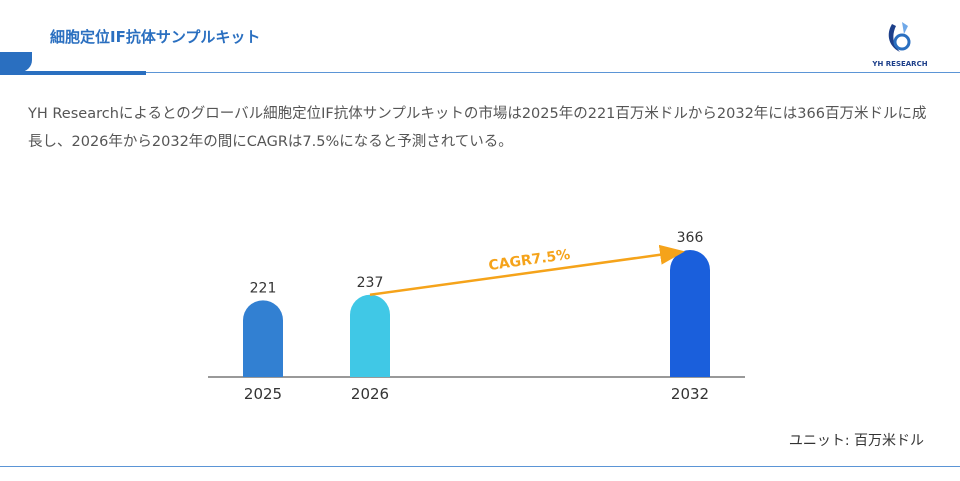  What do you see at coordinates (263, 338) in the screenshot?
I see `bar-2025` at bounding box center [263, 338].